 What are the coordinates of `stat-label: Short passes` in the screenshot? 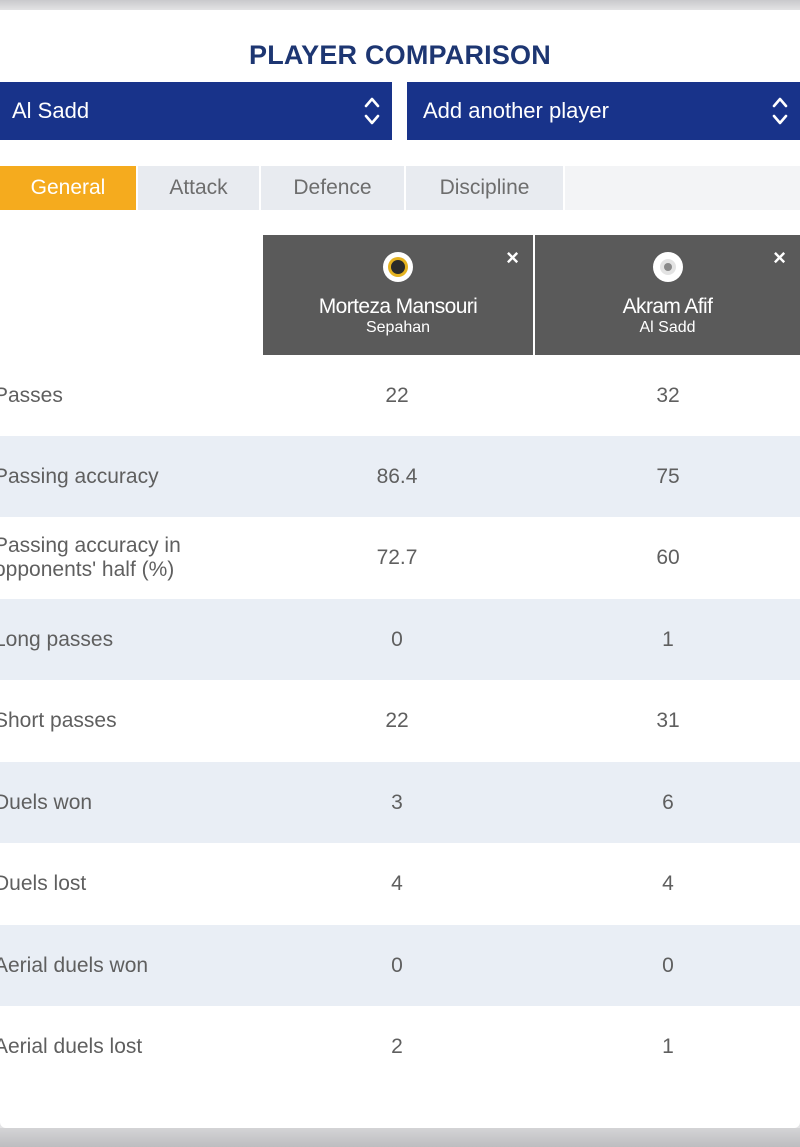 It's located at (58, 720).